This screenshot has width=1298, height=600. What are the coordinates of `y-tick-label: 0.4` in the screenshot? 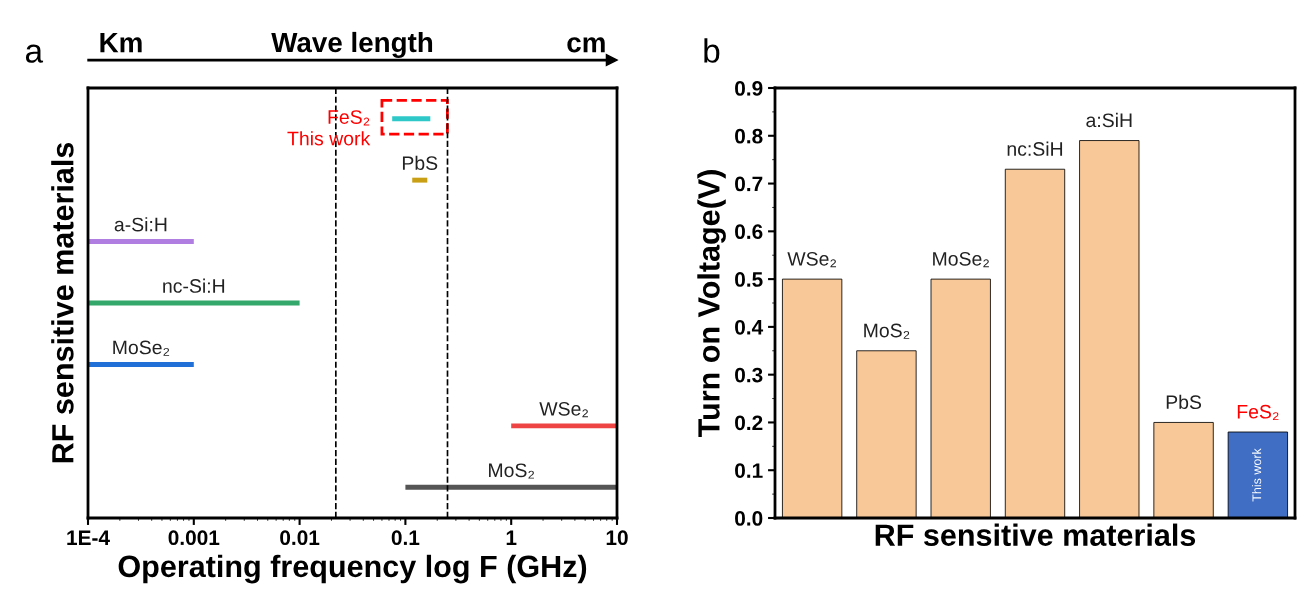 It's located at (749, 327).